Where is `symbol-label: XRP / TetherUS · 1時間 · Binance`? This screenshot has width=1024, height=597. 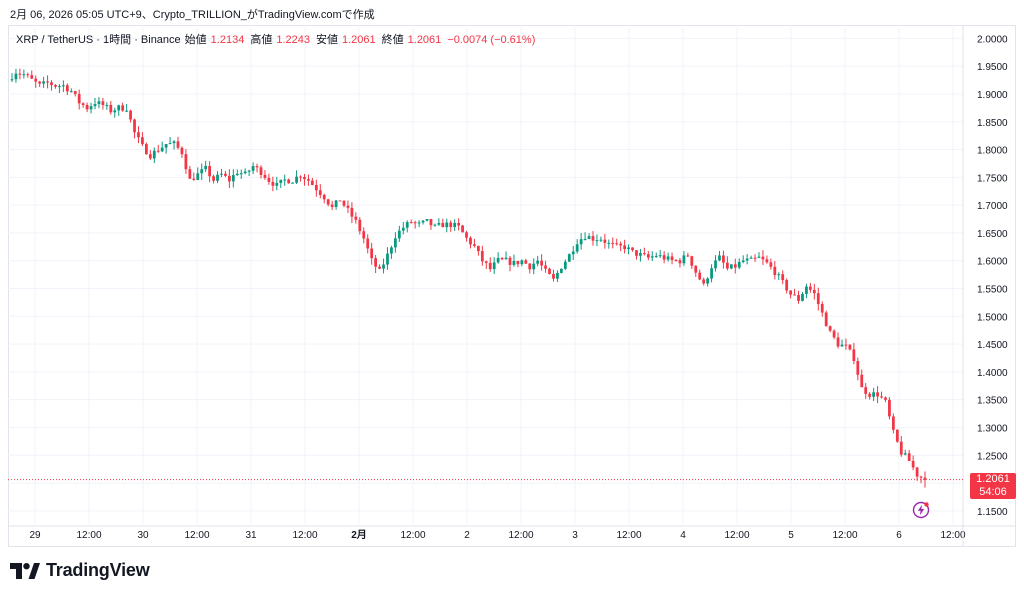
symbol-label: XRP / TetherUS · 1時間 · Binance is located at coordinates (98, 40).